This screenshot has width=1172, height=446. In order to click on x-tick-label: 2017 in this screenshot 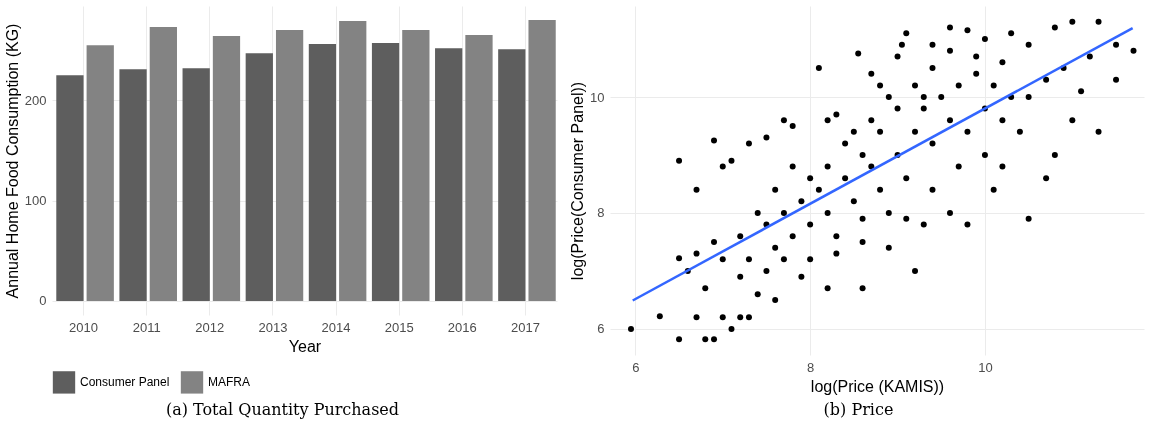, I will do `click(525, 327)`.